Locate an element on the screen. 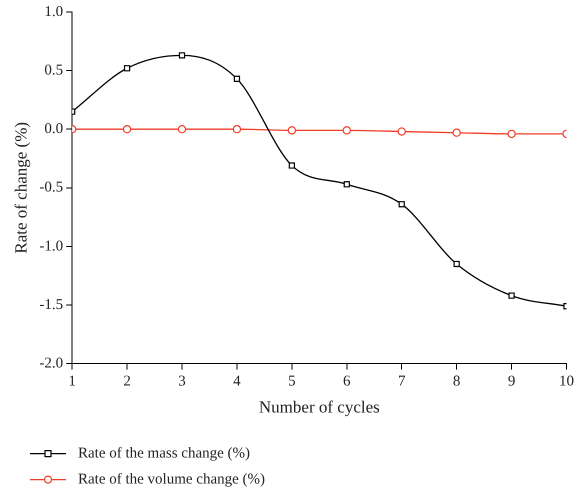 This screenshot has height=502, width=577. x-axis-title: Number of cycles is located at coordinates (319, 406).